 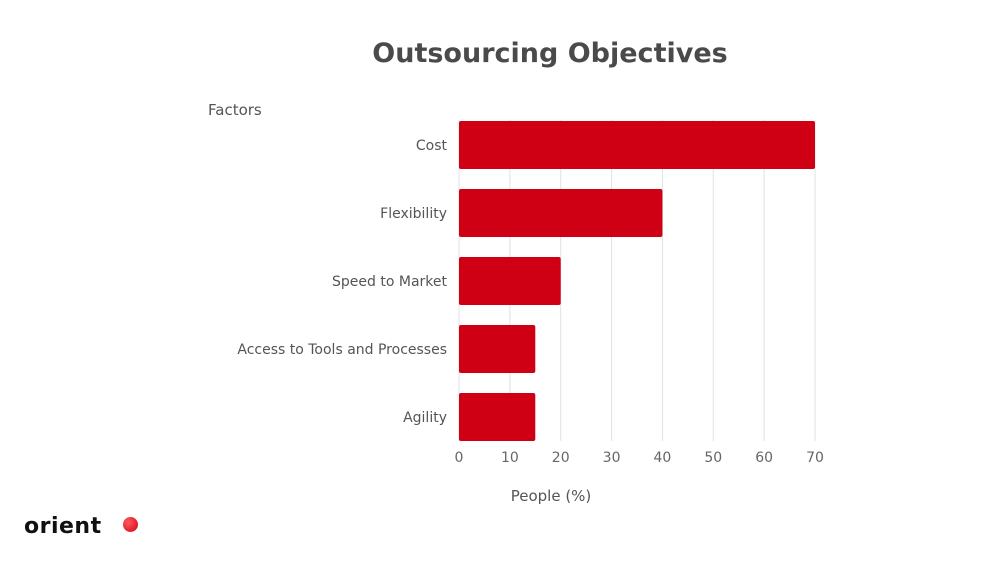 I want to click on category-label: Speed to Market, so click(x=389, y=282).